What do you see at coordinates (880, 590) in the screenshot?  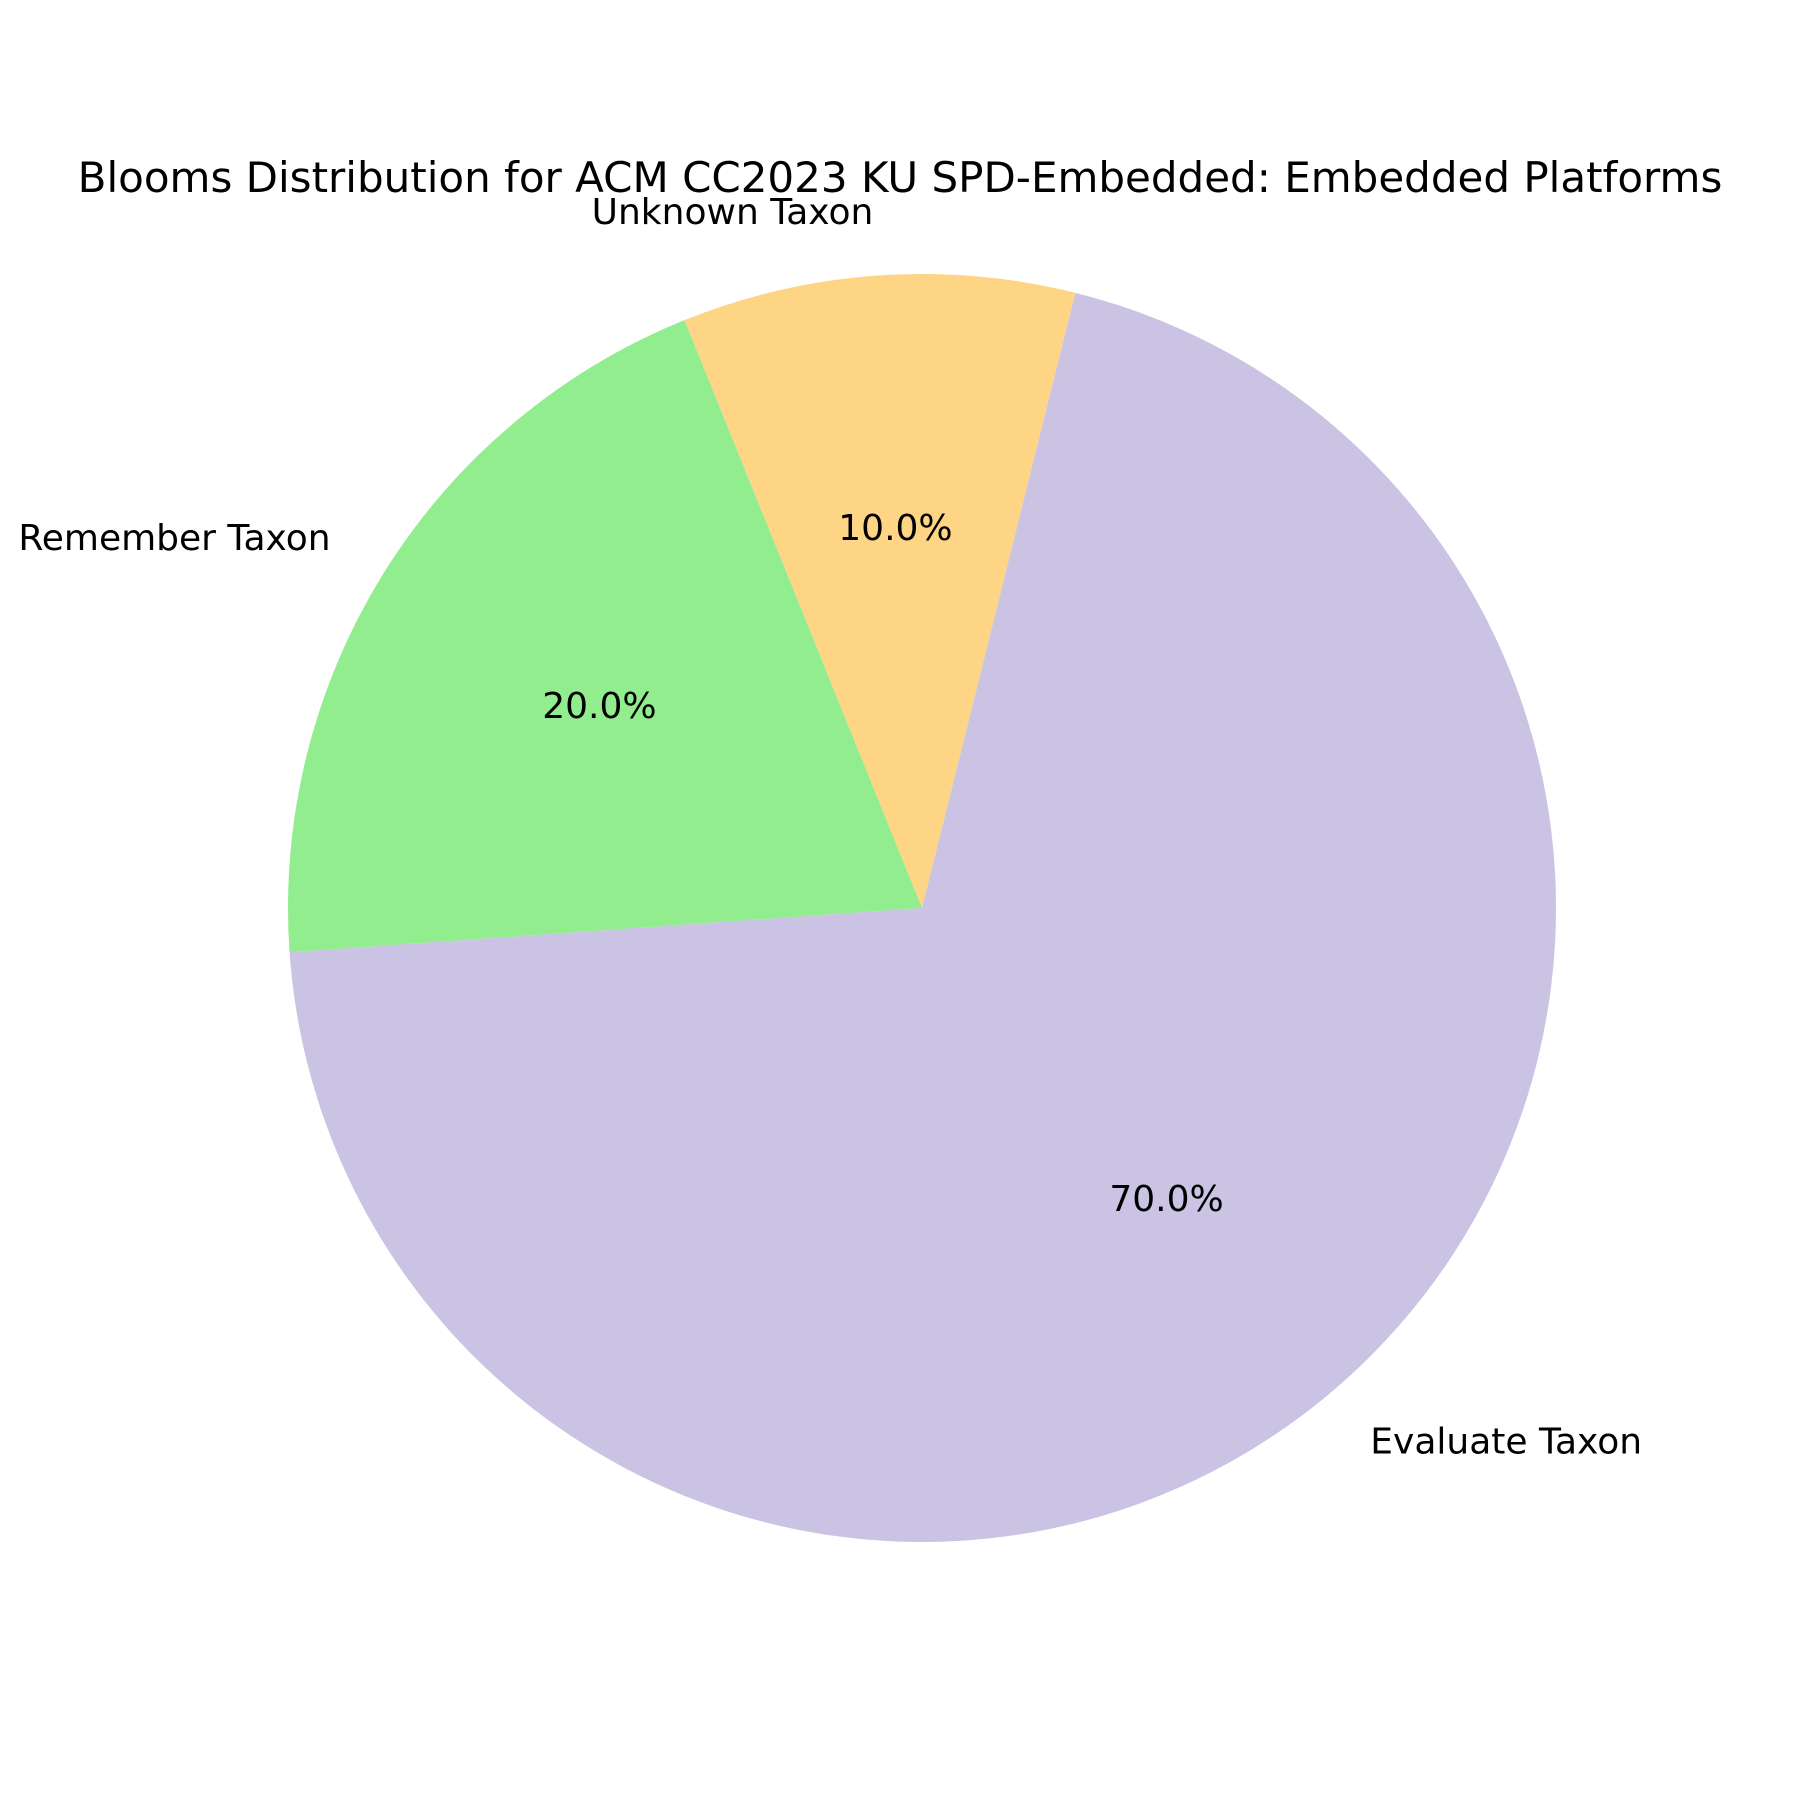 I see `pie-slice-unknown-taxon` at bounding box center [880, 590].